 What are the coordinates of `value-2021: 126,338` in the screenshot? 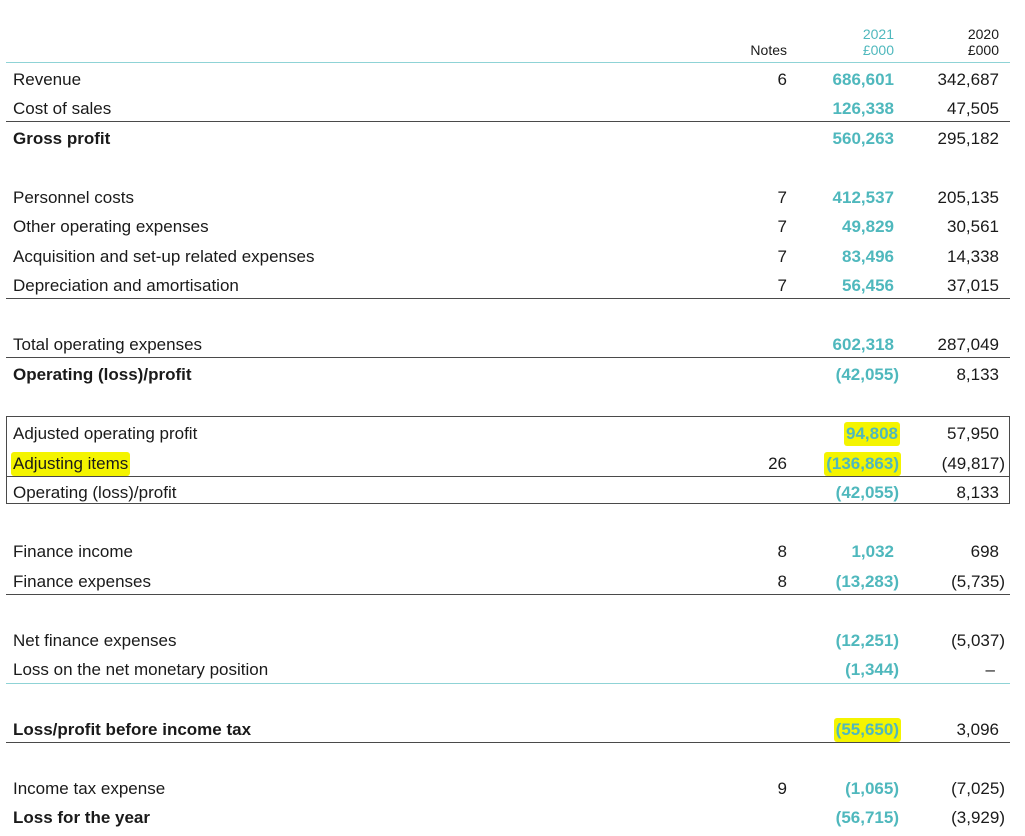 It's located at (863, 108).